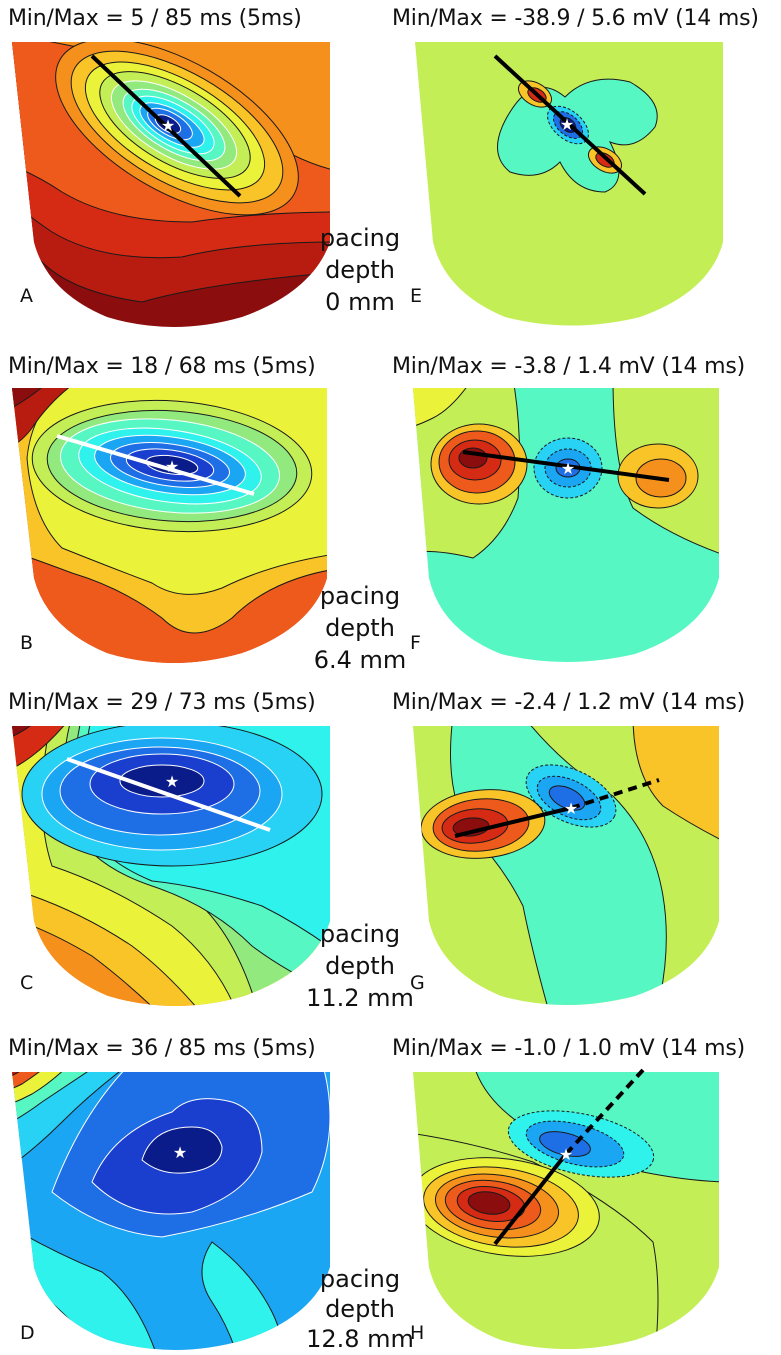 The image size is (781, 1355). I want to click on panel-f-label: F, so click(415, 643).